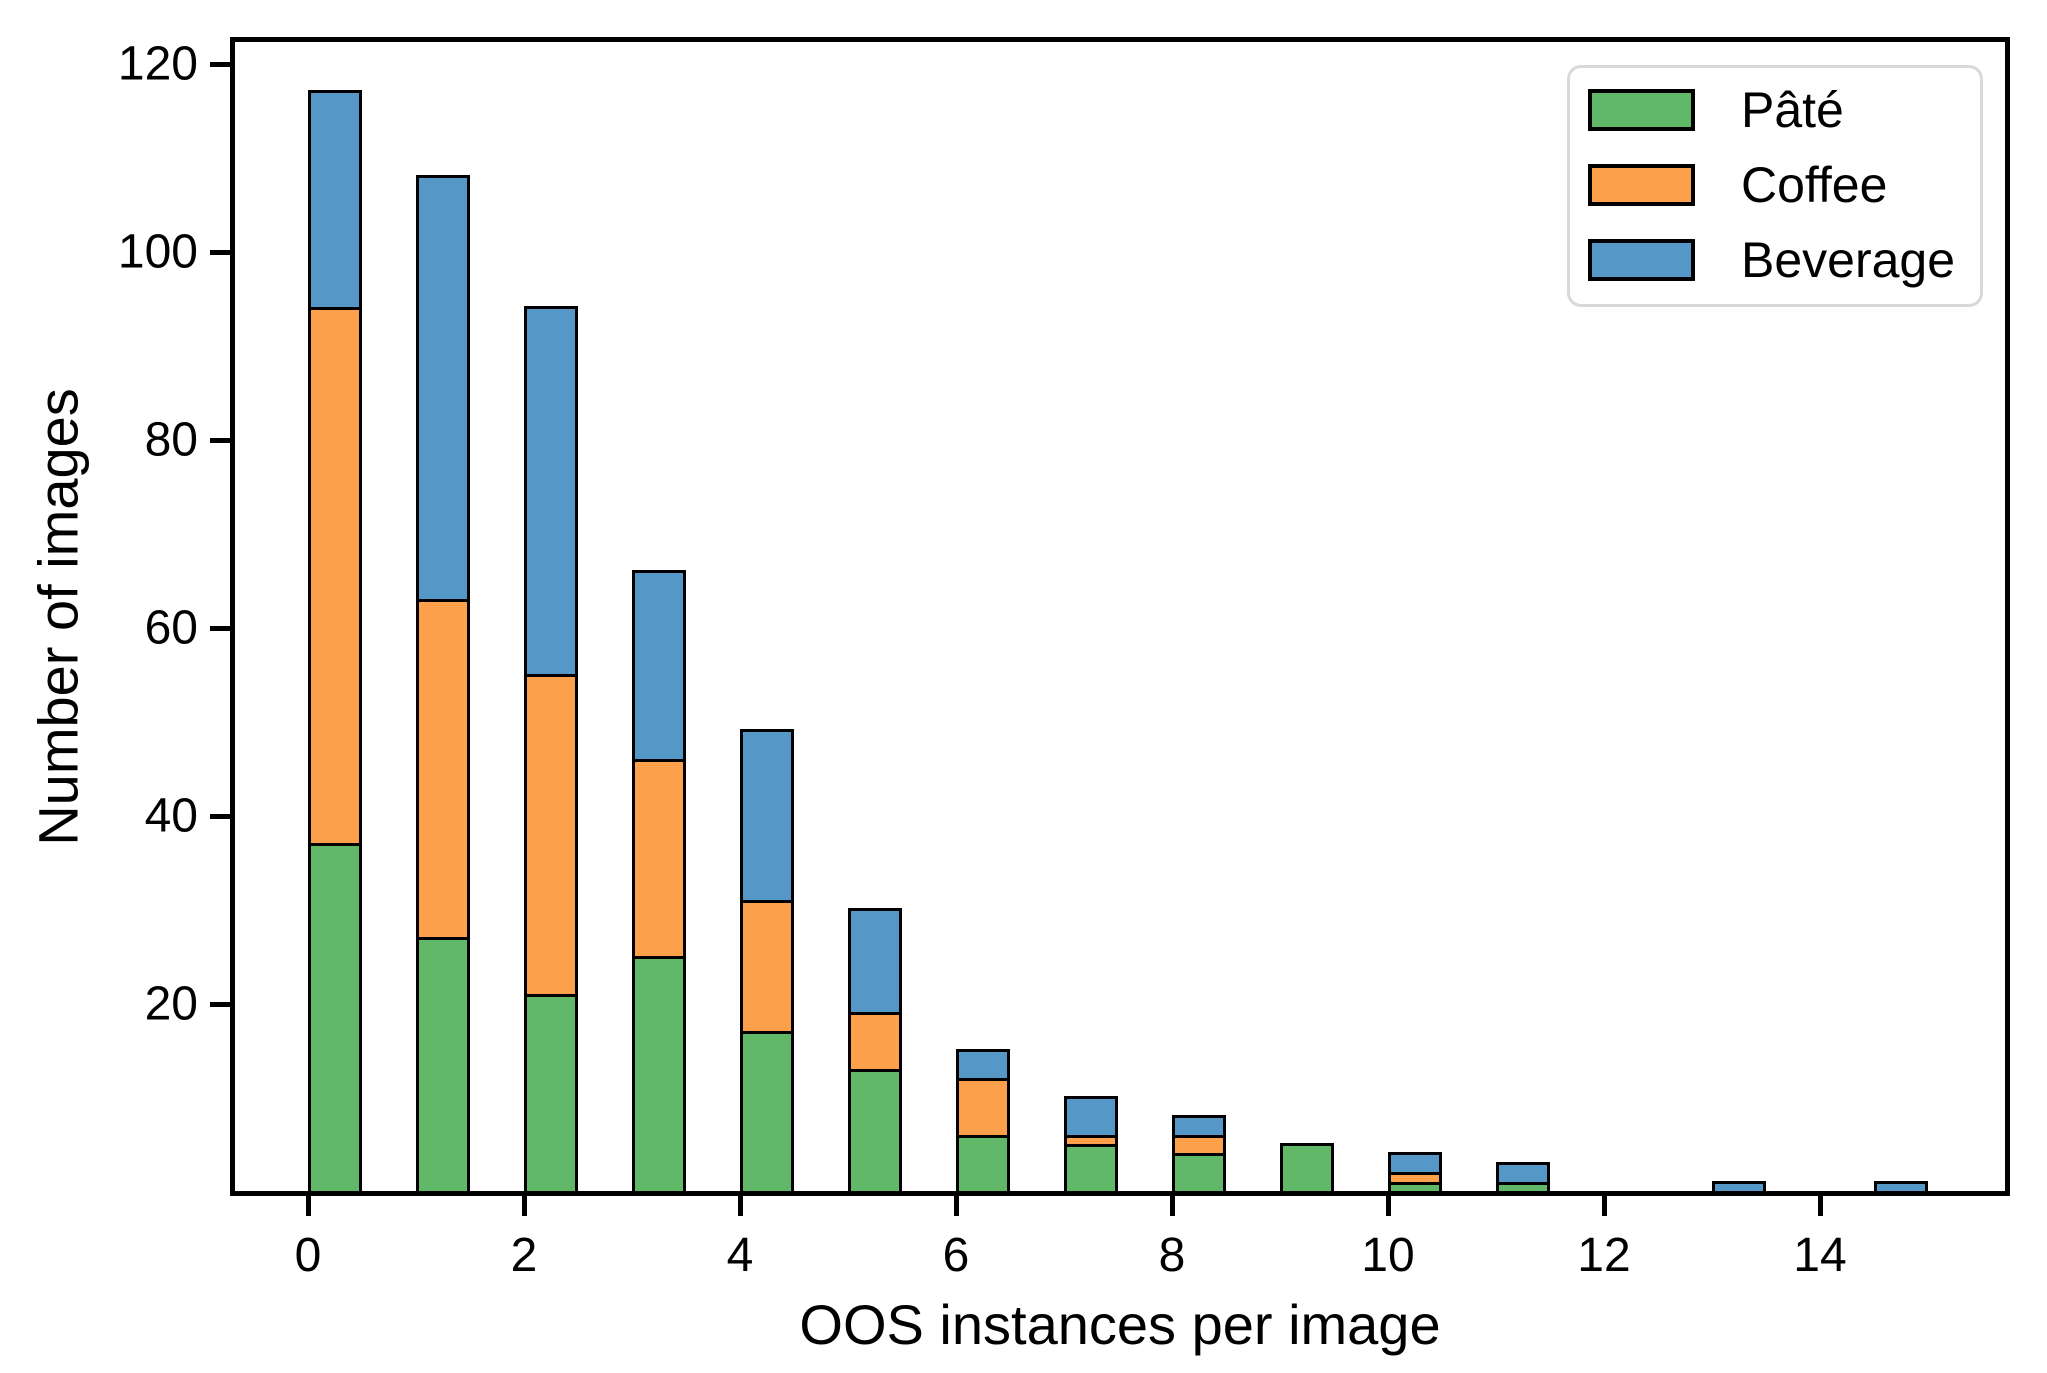  What do you see at coordinates (1641, 110) in the screenshot?
I see `legend-swatch-pt` at bounding box center [1641, 110].